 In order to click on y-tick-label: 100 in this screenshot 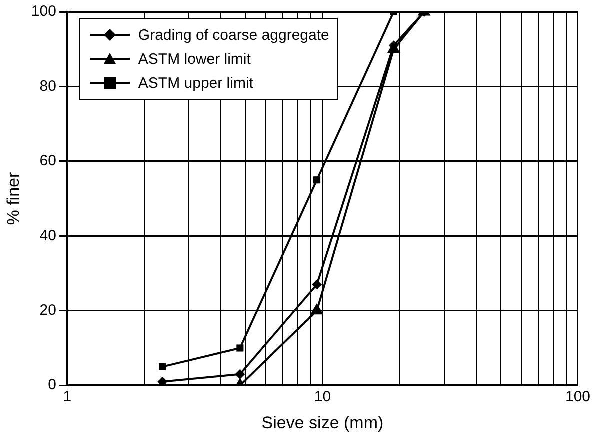, I will do `click(43, 11)`.